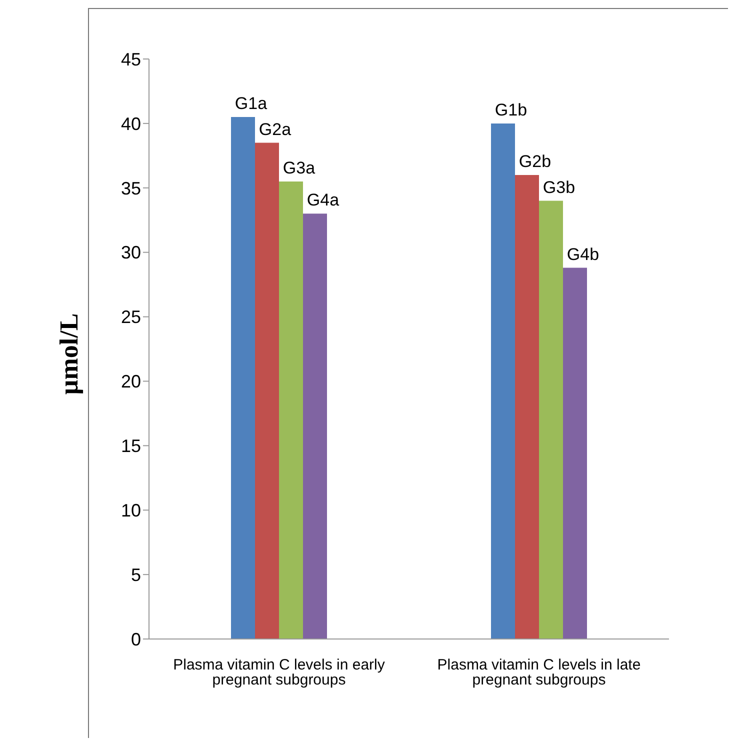  What do you see at coordinates (279, 672) in the screenshot?
I see `x-tick-label: Plasma vitamin C levels in early pregnant subgroups` at bounding box center [279, 672].